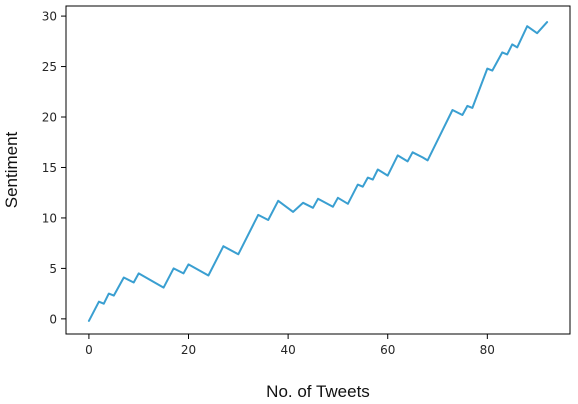 The height and width of the screenshot is (404, 578). What do you see at coordinates (11, 169) in the screenshot?
I see `y-axis-title: Sentiment` at bounding box center [11, 169].